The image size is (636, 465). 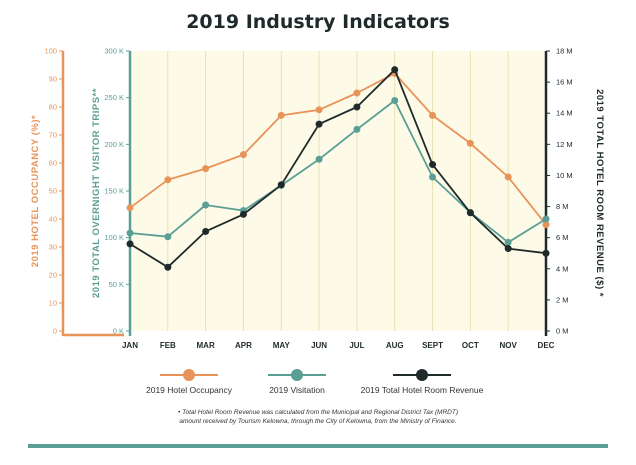 What do you see at coordinates (357, 93) in the screenshot?
I see `data-point-occupancy-jul` at bounding box center [357, 93].